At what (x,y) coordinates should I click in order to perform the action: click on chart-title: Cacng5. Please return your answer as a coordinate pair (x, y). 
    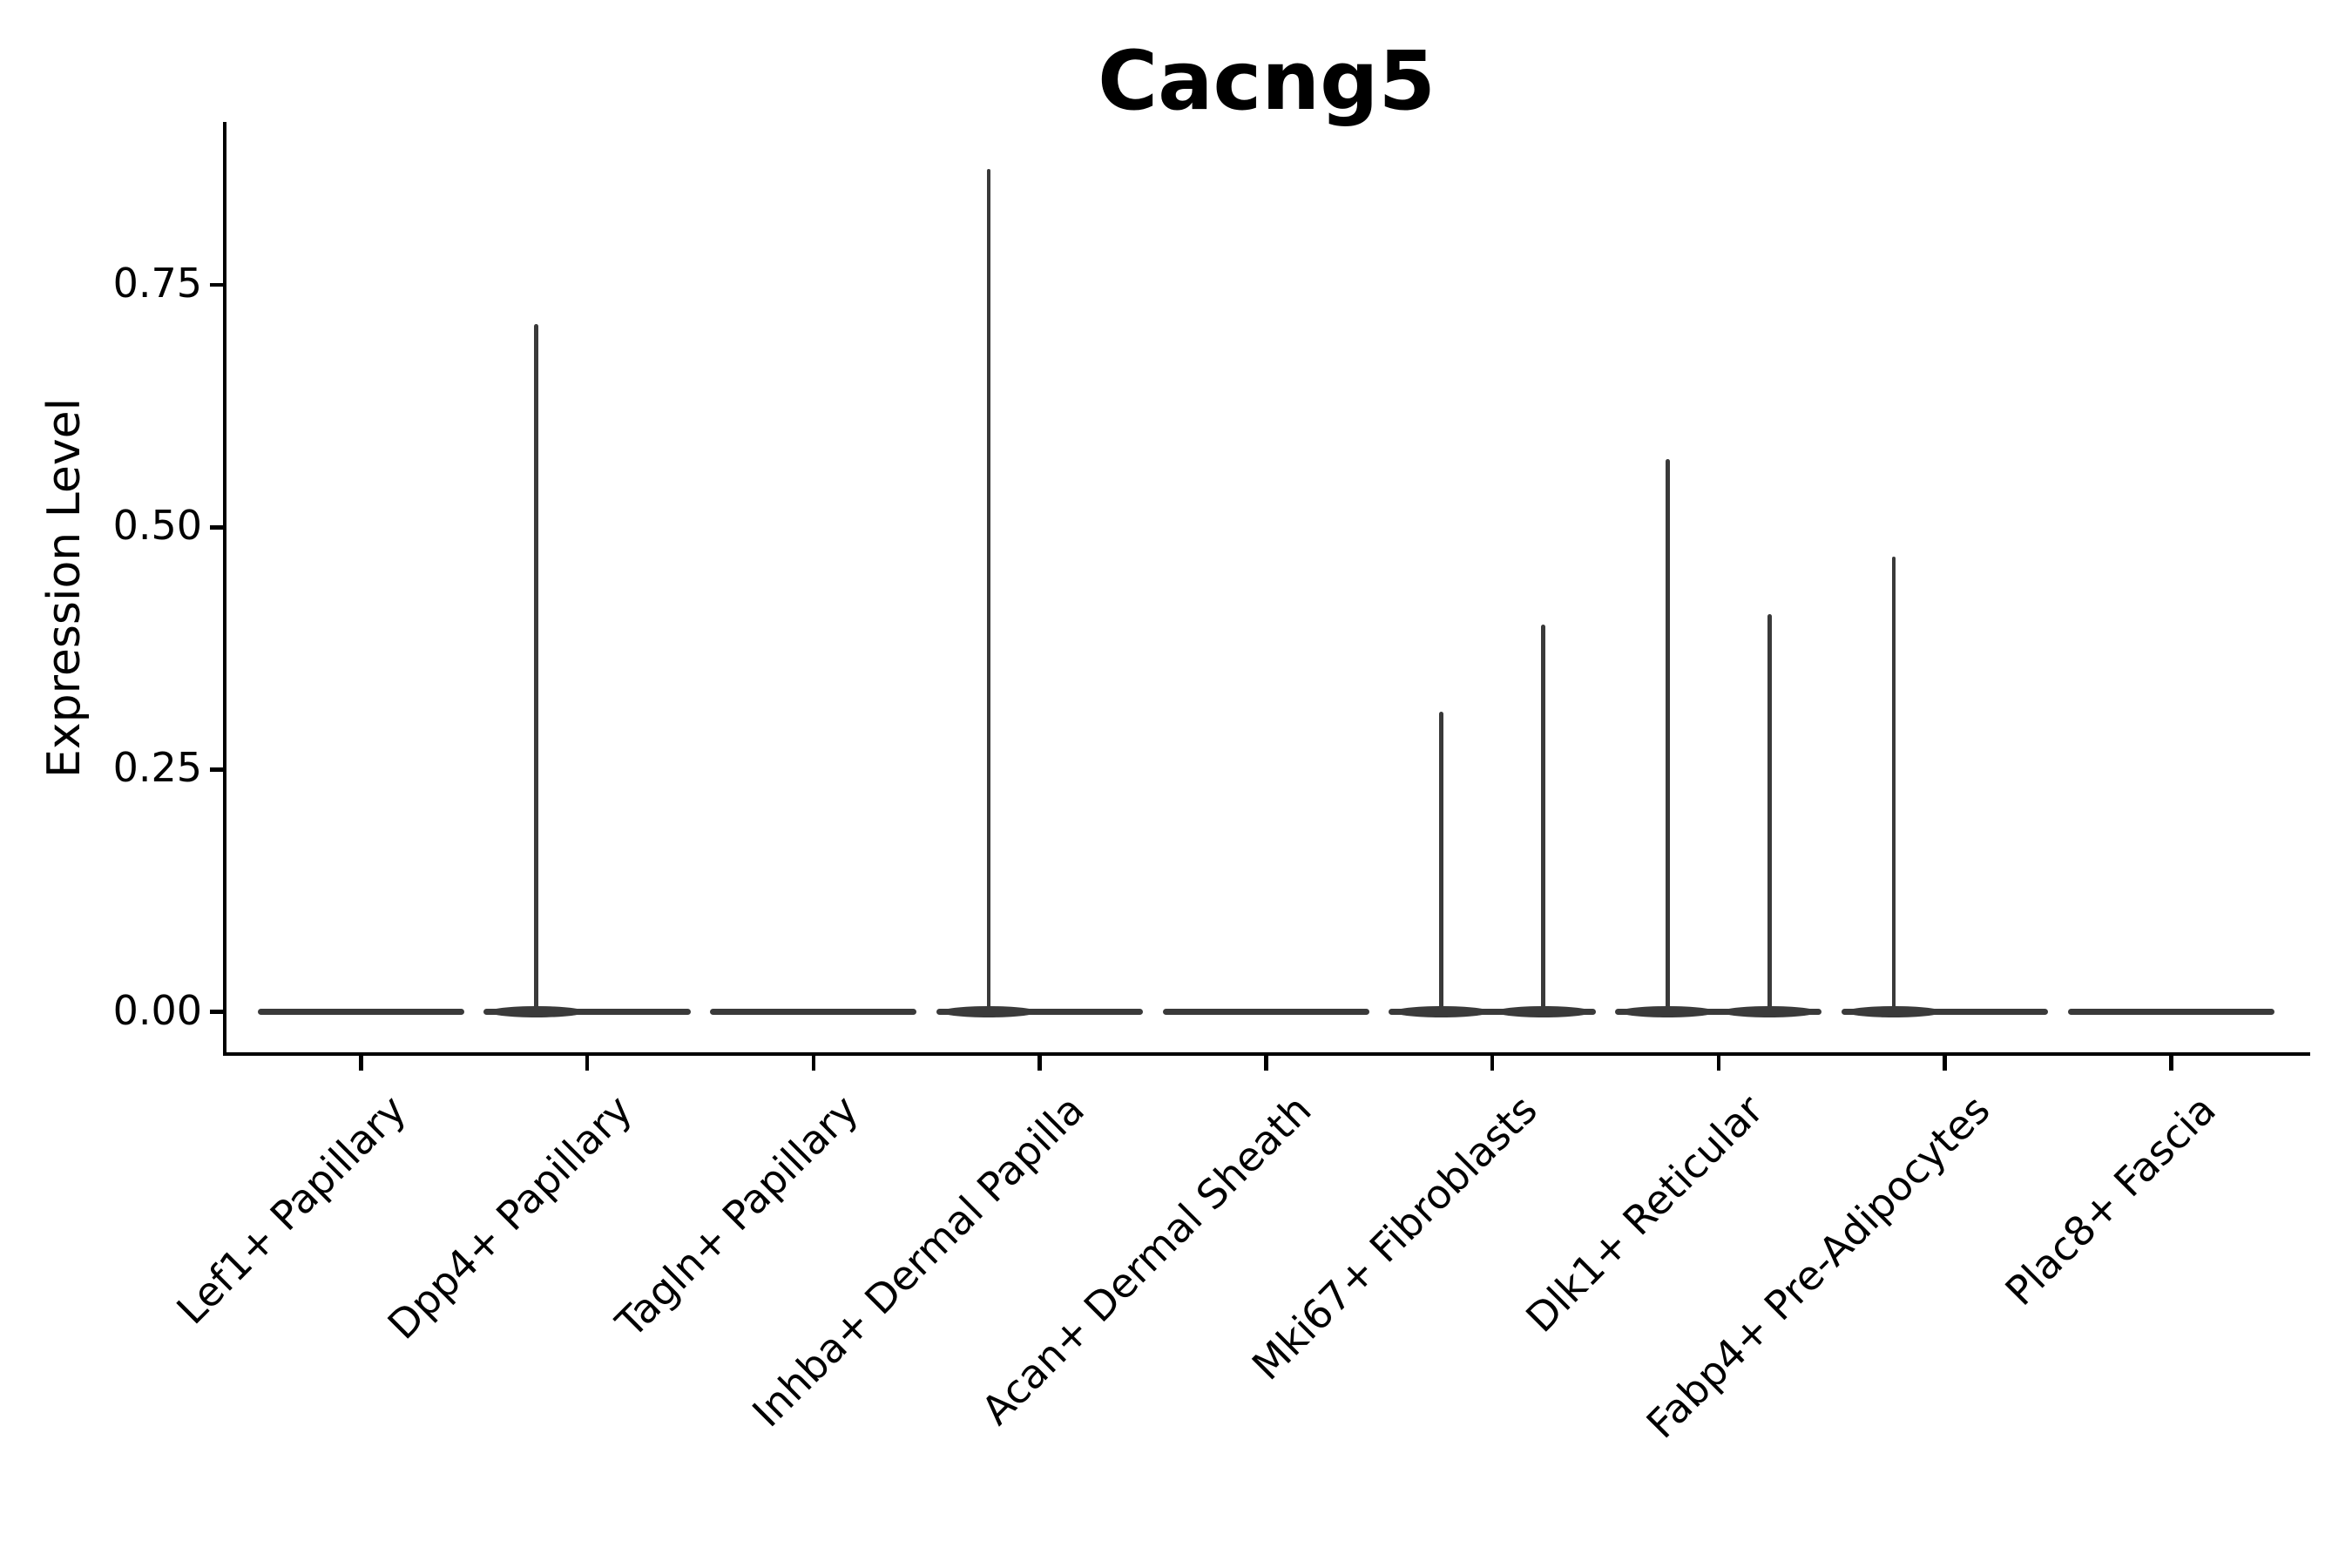
    Looking at the image, I should click on (1267, 82).